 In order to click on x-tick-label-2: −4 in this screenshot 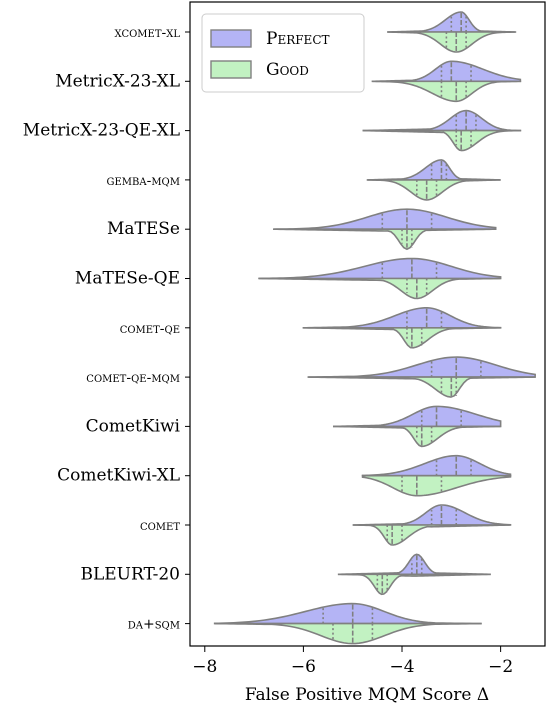, I will do `click(401, 667)`.